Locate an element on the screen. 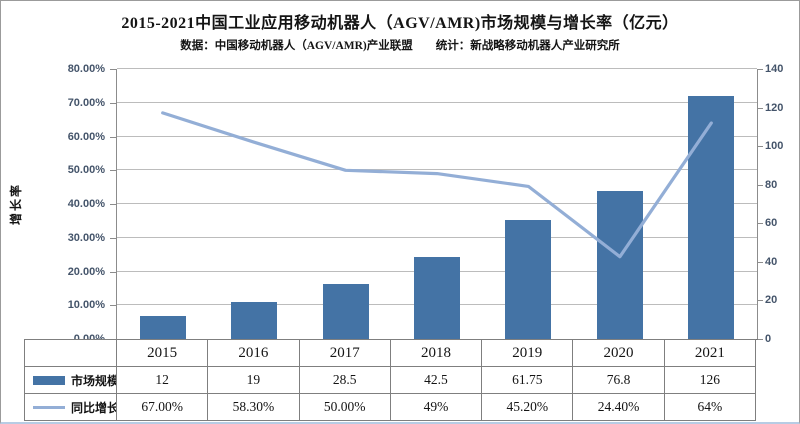 This screenshot has width=800, height=424. market-size-value-2020: 76.8 is located at coordinates (618, 380).